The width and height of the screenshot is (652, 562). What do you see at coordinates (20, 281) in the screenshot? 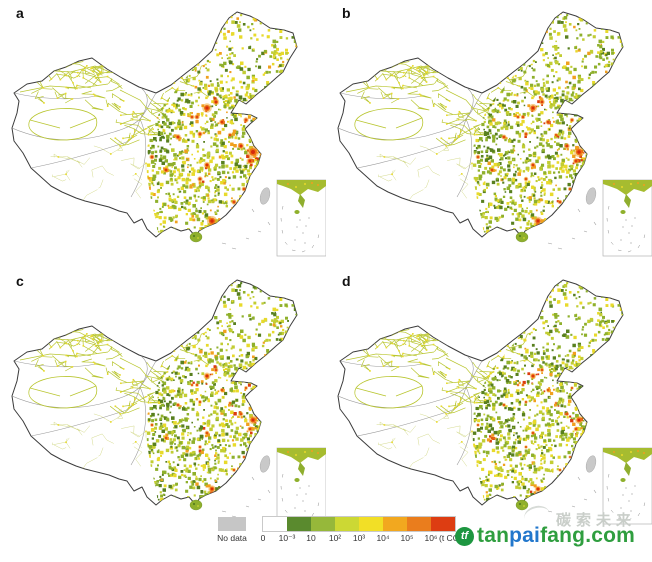
I see `panel-label-c: c` at bounding box center [20, 281].